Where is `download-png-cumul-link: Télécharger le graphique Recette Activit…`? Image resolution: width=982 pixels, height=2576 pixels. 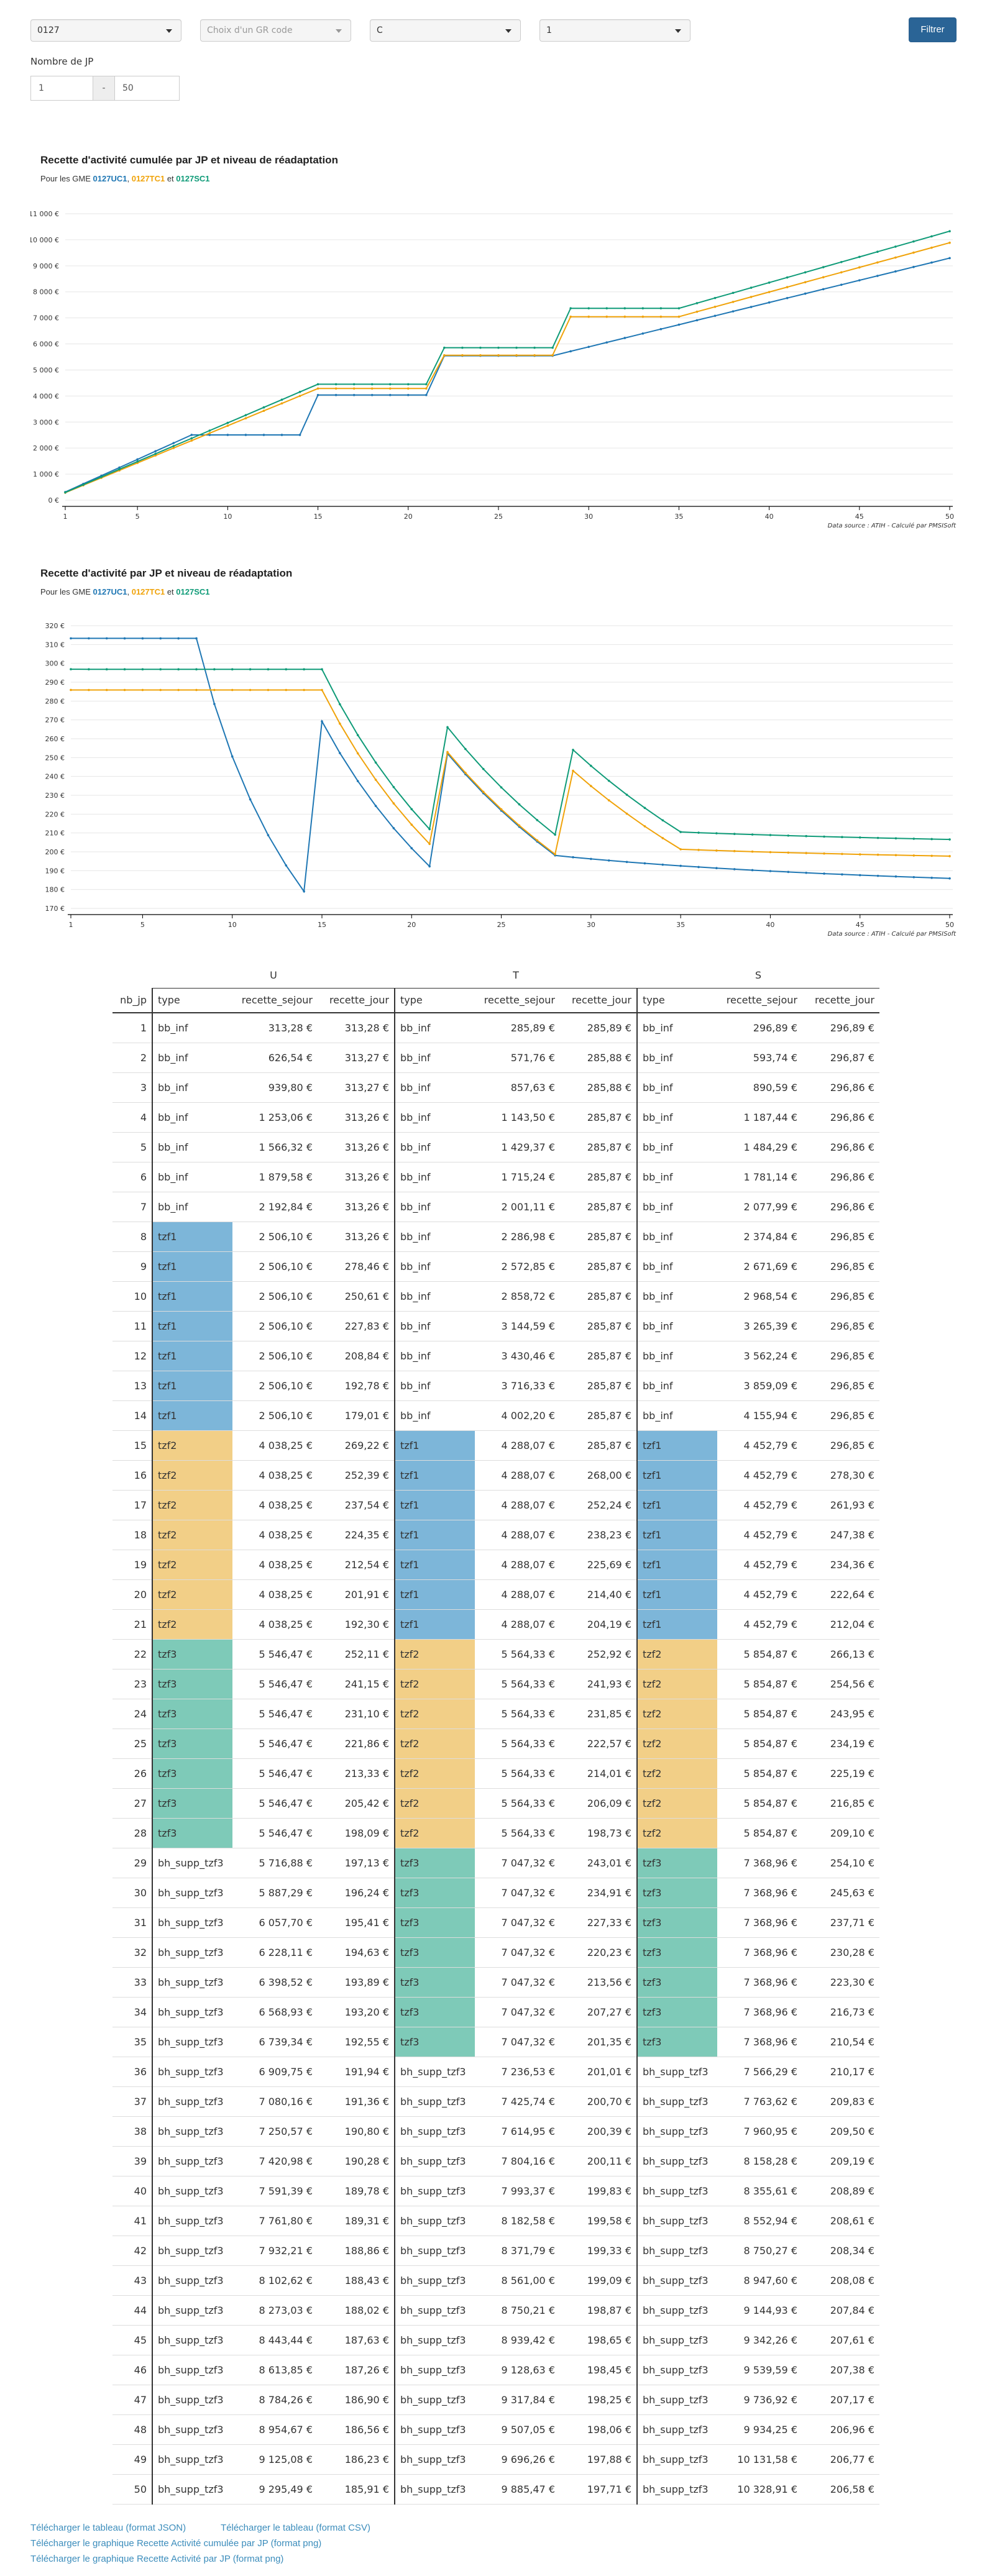 download-png-cumul-link: Télécharger le graphique Recette Activit… is located at coordinates (176, 2543).